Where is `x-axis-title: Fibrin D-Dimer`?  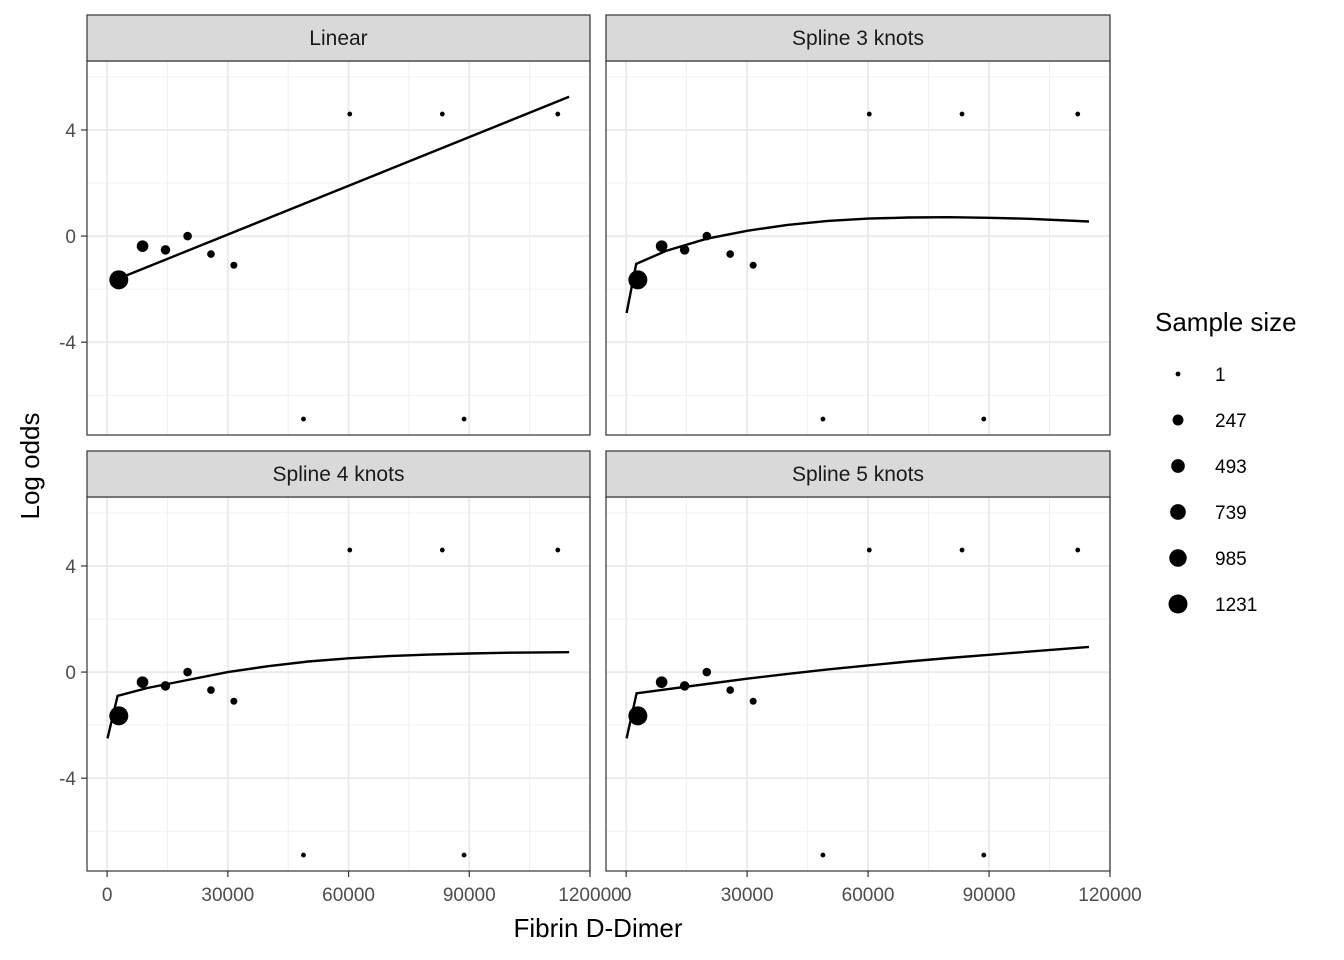 x-axis-title: Fibrin D-Dimer is located at coordinates (598, 928).